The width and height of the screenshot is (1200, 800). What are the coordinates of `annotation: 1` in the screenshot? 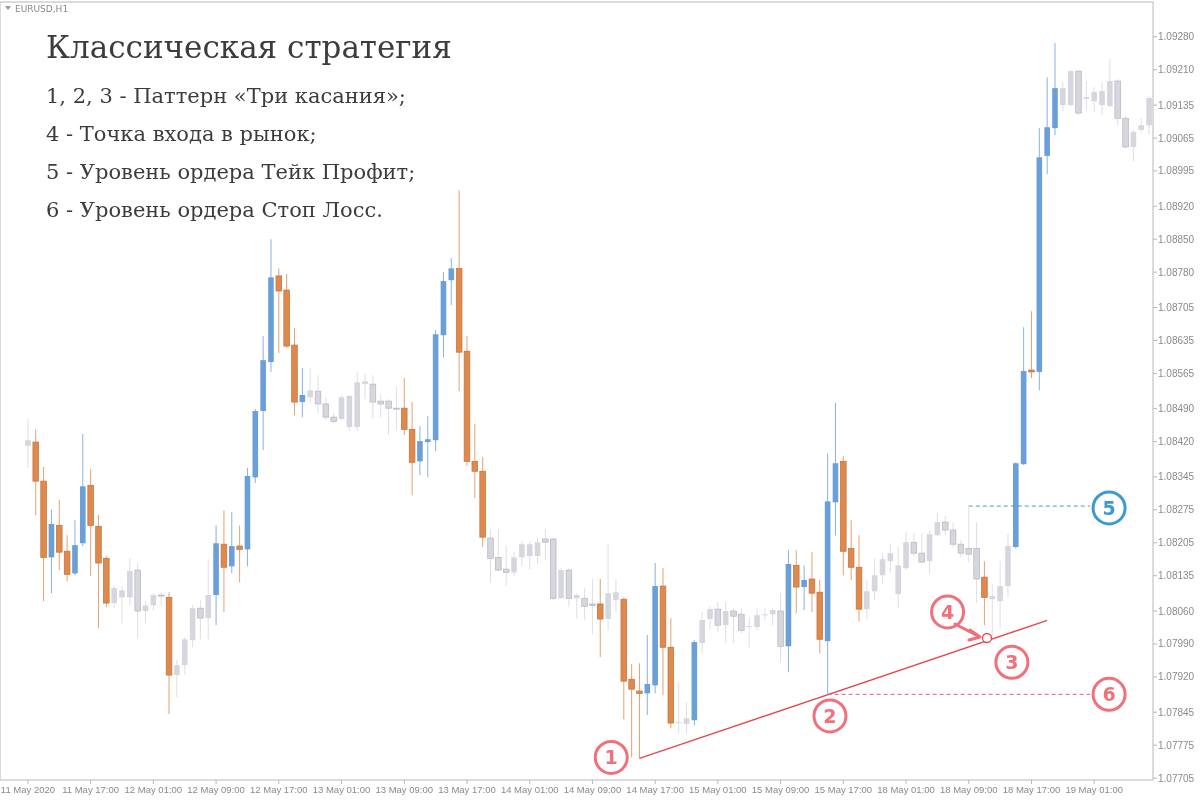 It's located at (611, 757).